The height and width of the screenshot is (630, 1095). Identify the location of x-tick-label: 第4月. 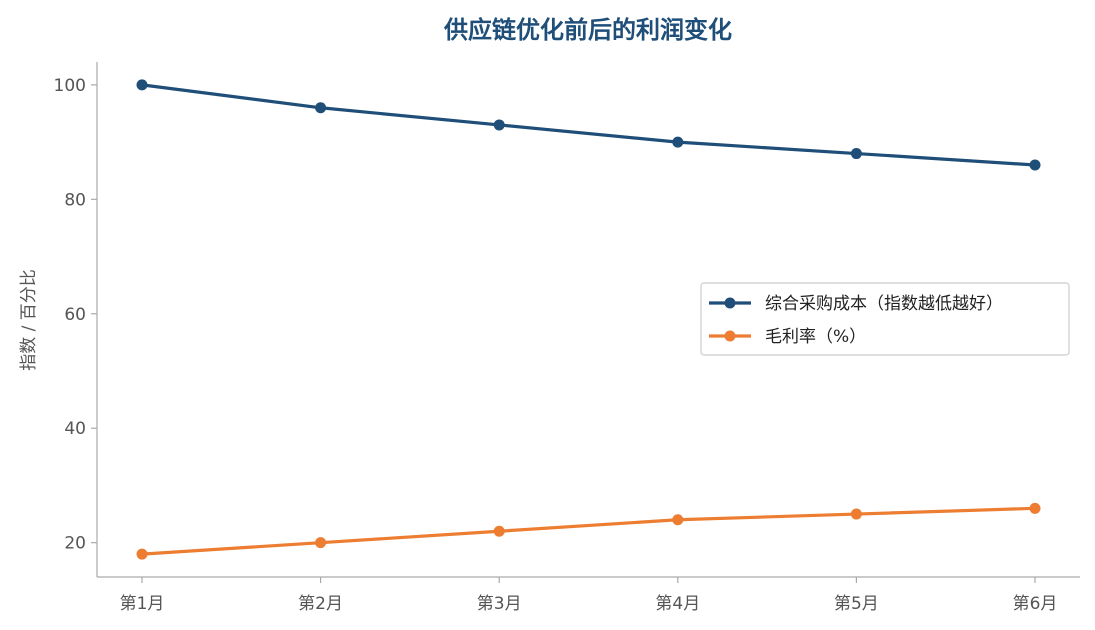
(677, 604).